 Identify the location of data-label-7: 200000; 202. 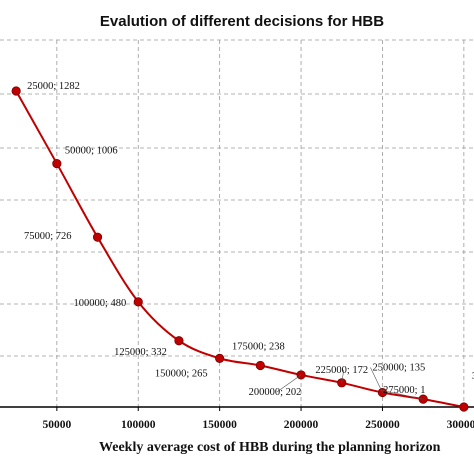
(275, 392).